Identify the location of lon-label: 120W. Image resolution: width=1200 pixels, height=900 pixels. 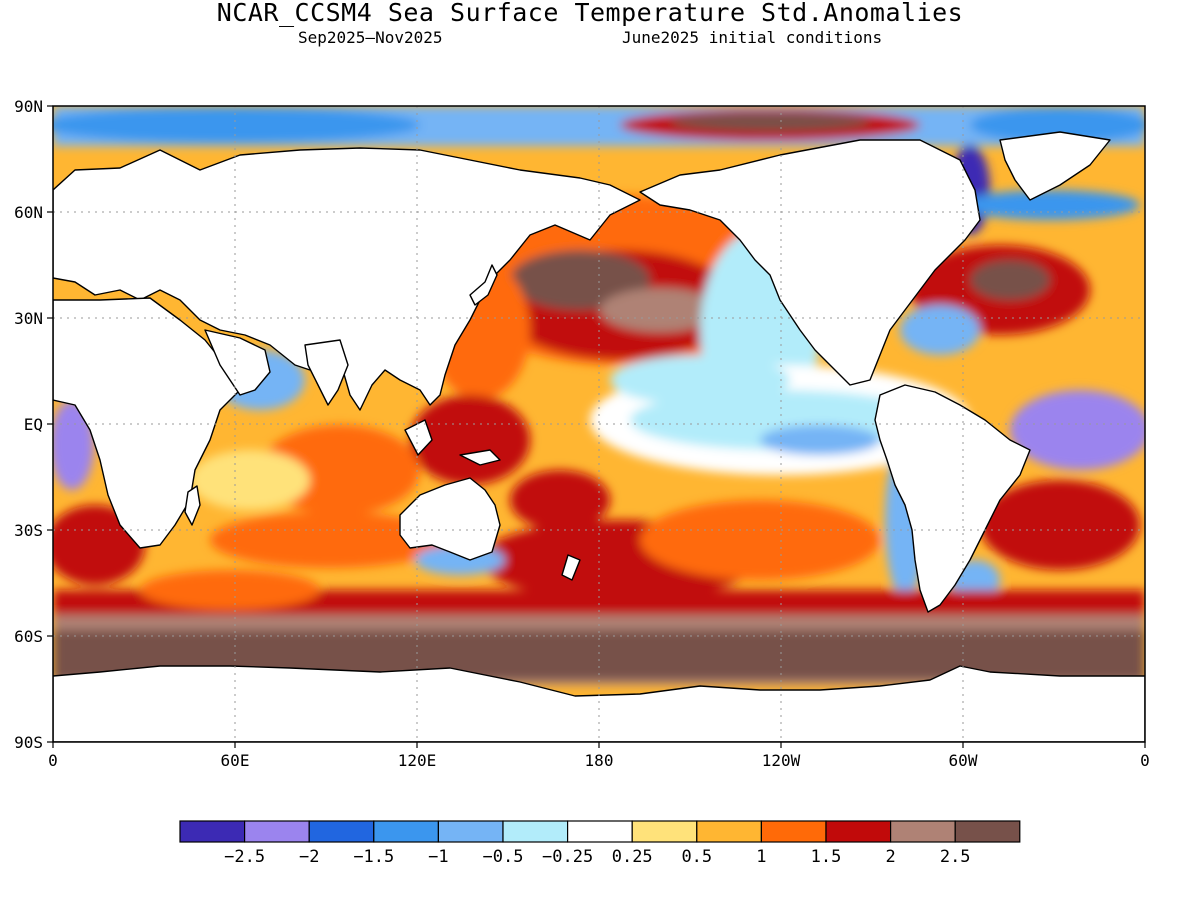
(781, 760).